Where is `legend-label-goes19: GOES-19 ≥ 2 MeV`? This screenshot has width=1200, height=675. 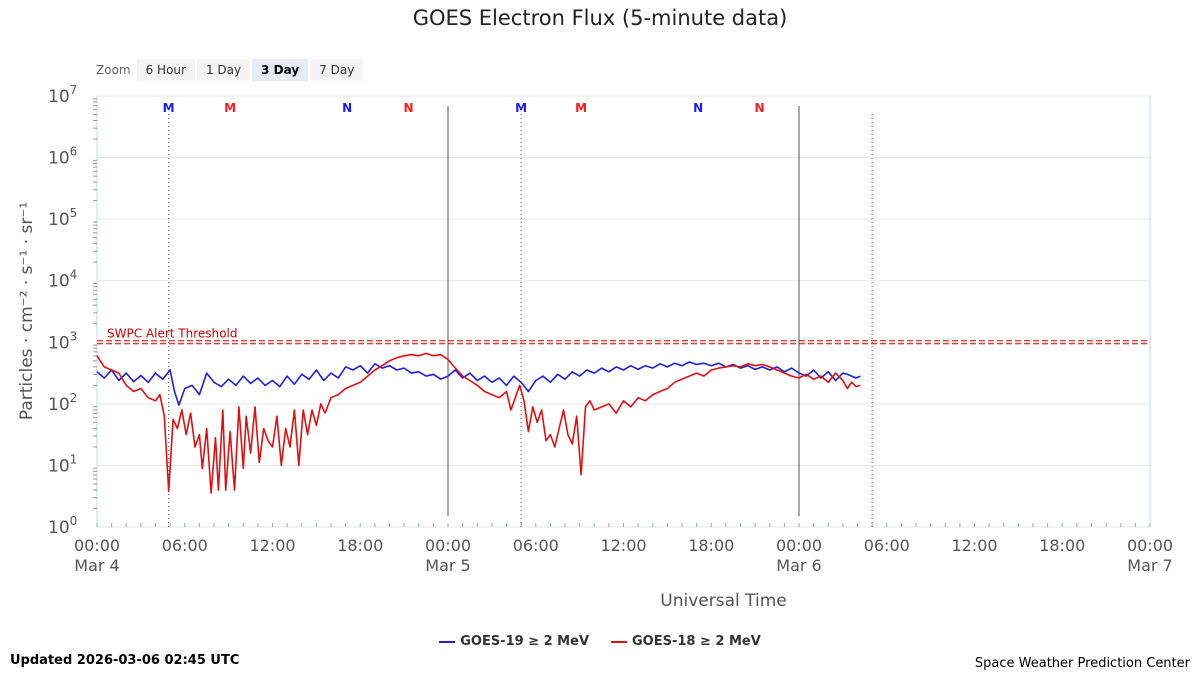 legend-label-goes19: GOES-19 ≥ 2 MeV is located at coordinates (524, 641).